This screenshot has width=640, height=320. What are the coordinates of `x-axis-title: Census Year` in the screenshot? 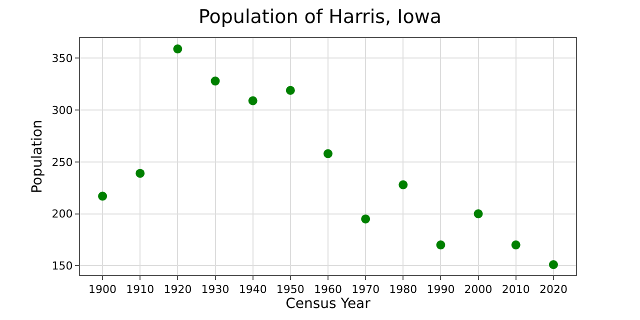 It's located at (328, 304).